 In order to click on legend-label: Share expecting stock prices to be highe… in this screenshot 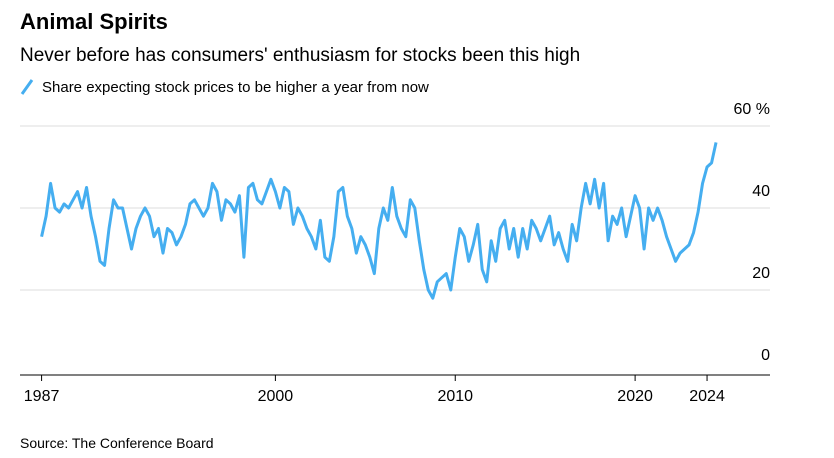, I will do `click(235, 87)`.